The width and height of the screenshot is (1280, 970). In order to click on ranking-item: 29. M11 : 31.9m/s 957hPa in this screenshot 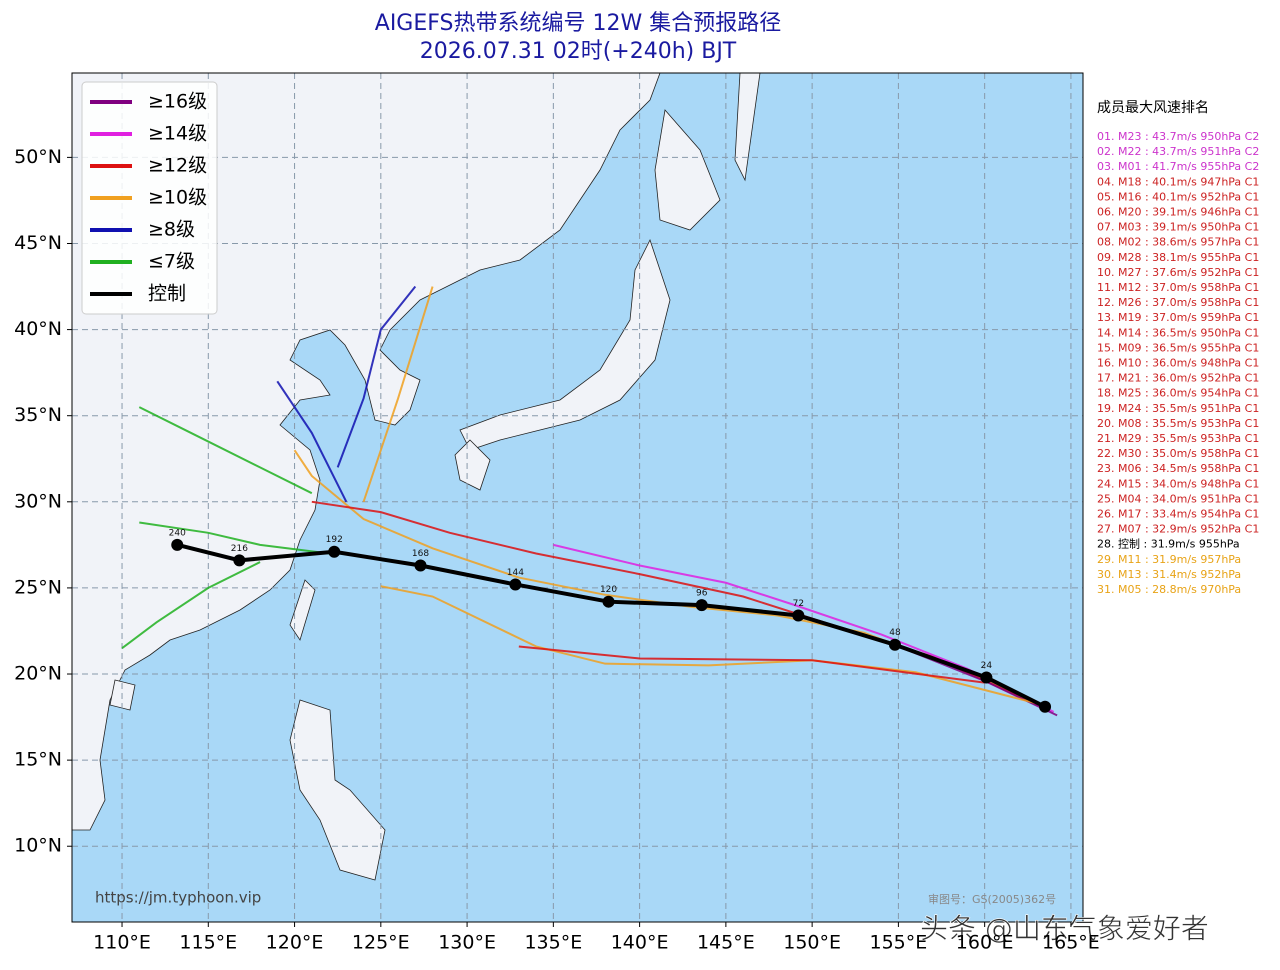, I will do `click(1169, 559)`.